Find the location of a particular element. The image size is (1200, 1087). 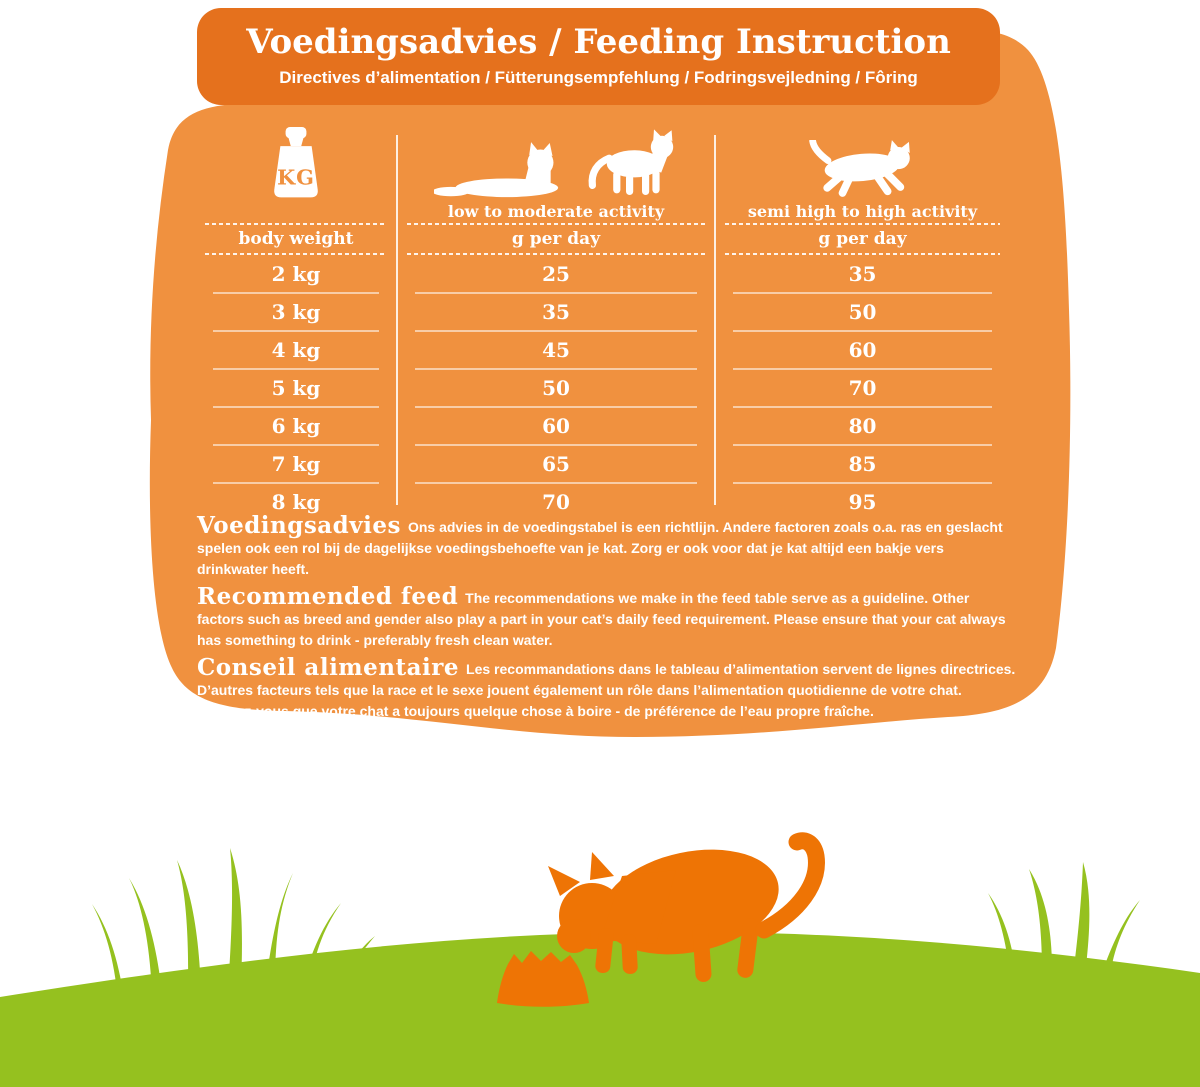

high-activity-header: semi high to high activity is located at coordinates (862, 211).